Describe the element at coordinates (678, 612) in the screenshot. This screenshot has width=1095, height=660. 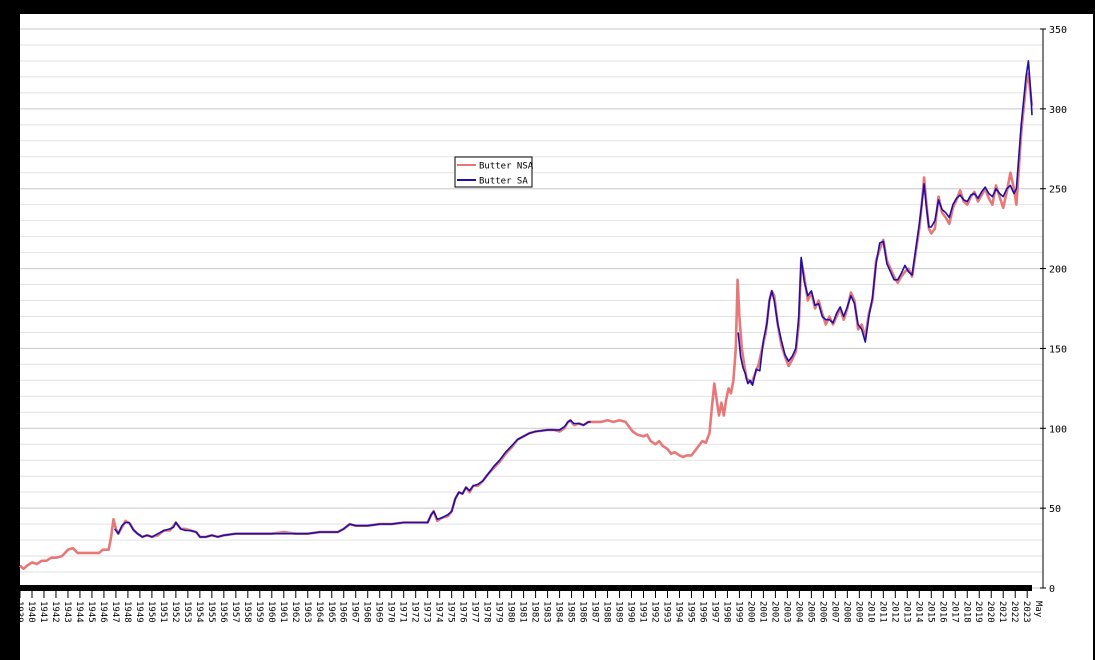
I see `x-tick-label: 1994` at that location.